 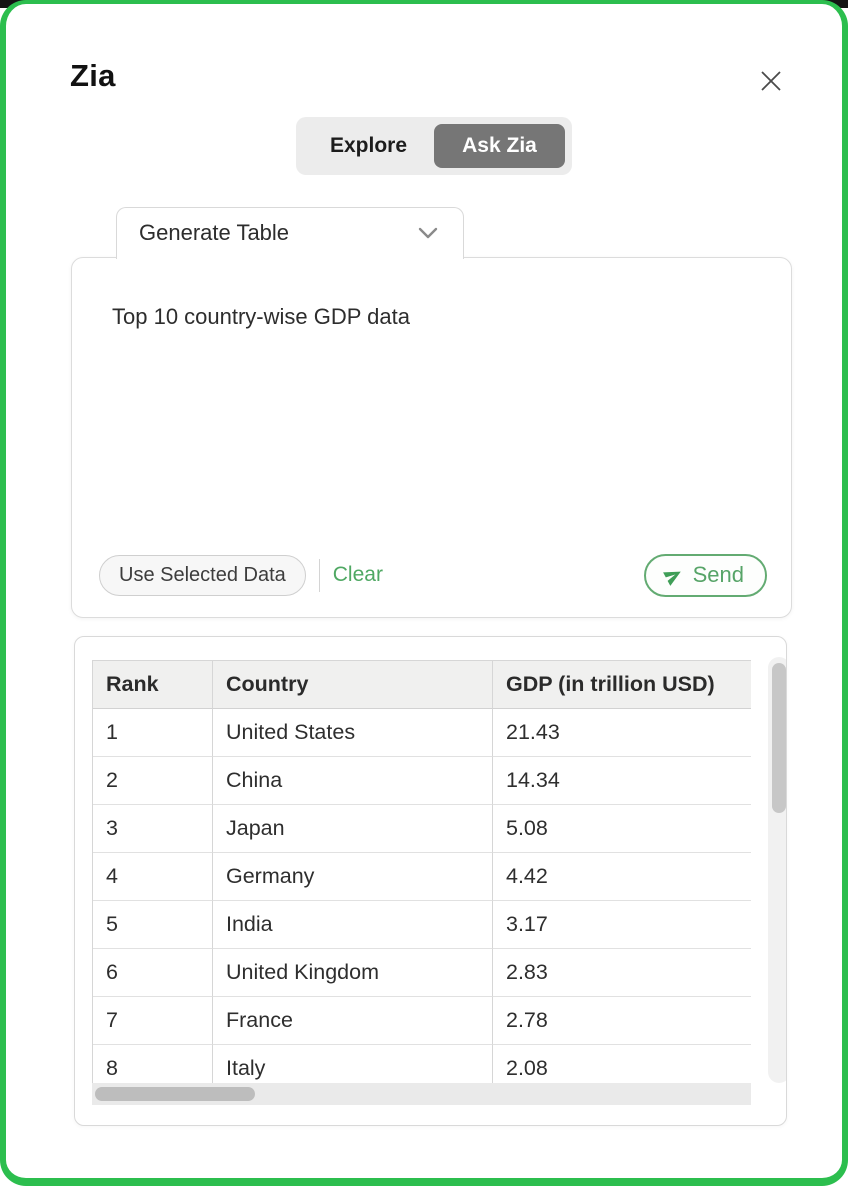 I want to click on table-cell: Japan, so click(x=353, y=829).